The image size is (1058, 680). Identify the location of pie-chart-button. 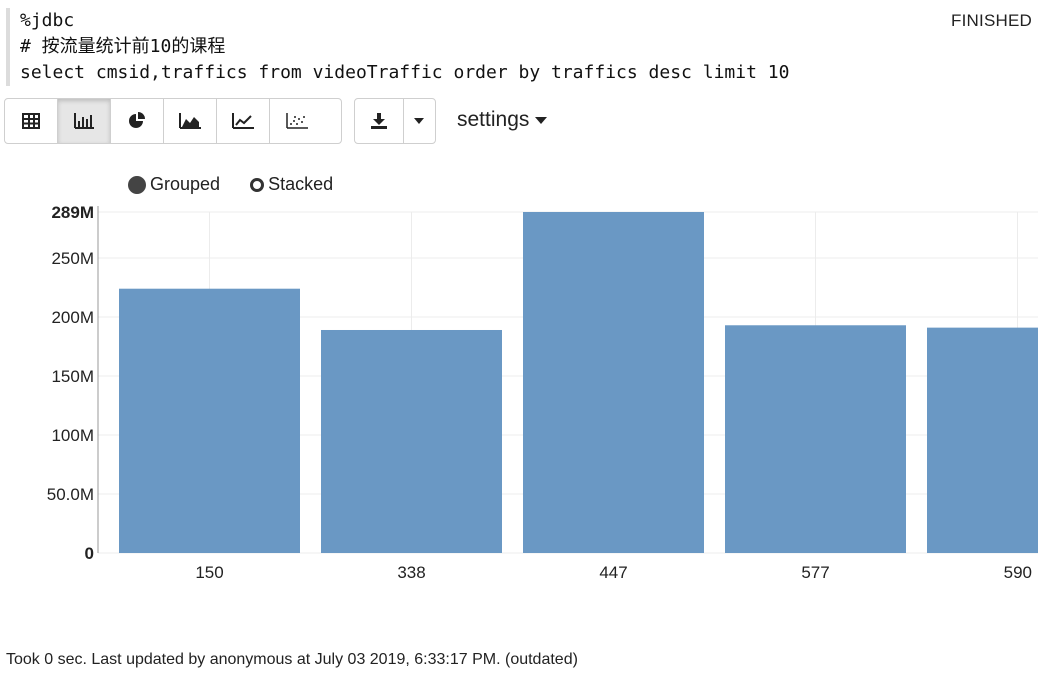
(137, 121).